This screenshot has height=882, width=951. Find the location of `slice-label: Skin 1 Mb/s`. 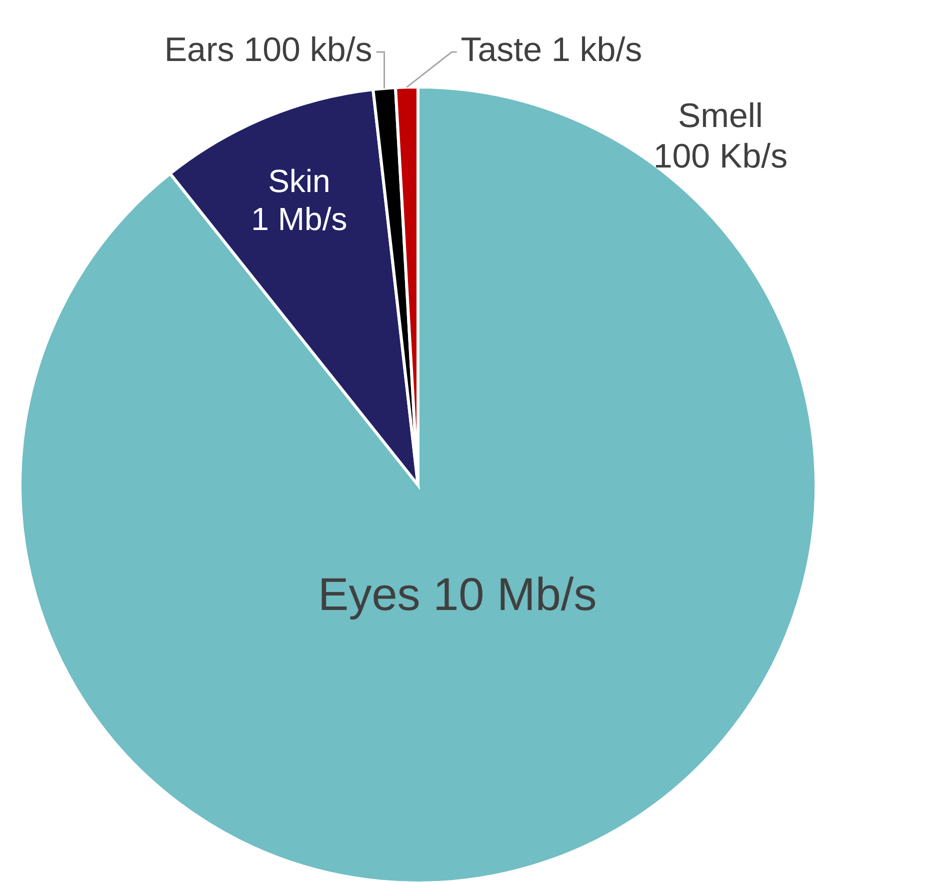

slice-label: Skin 1 Mb/s is located at coordinates (299, 200).